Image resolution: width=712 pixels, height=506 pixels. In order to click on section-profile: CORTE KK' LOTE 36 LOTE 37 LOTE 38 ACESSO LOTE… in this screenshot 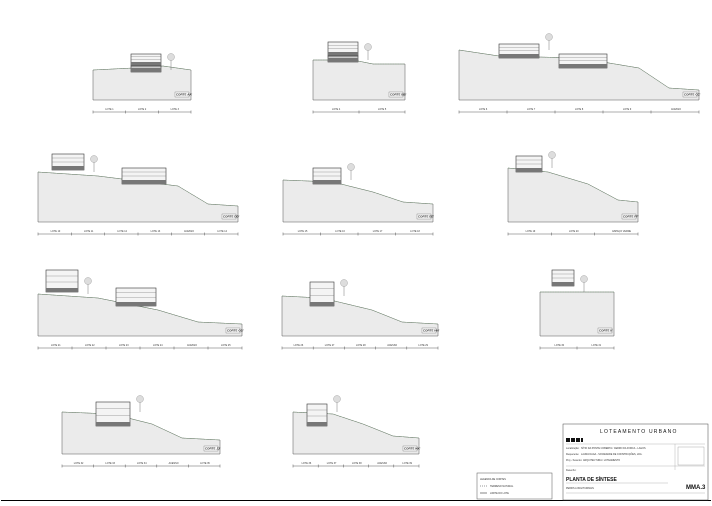, I will do `click(356, 431)`.